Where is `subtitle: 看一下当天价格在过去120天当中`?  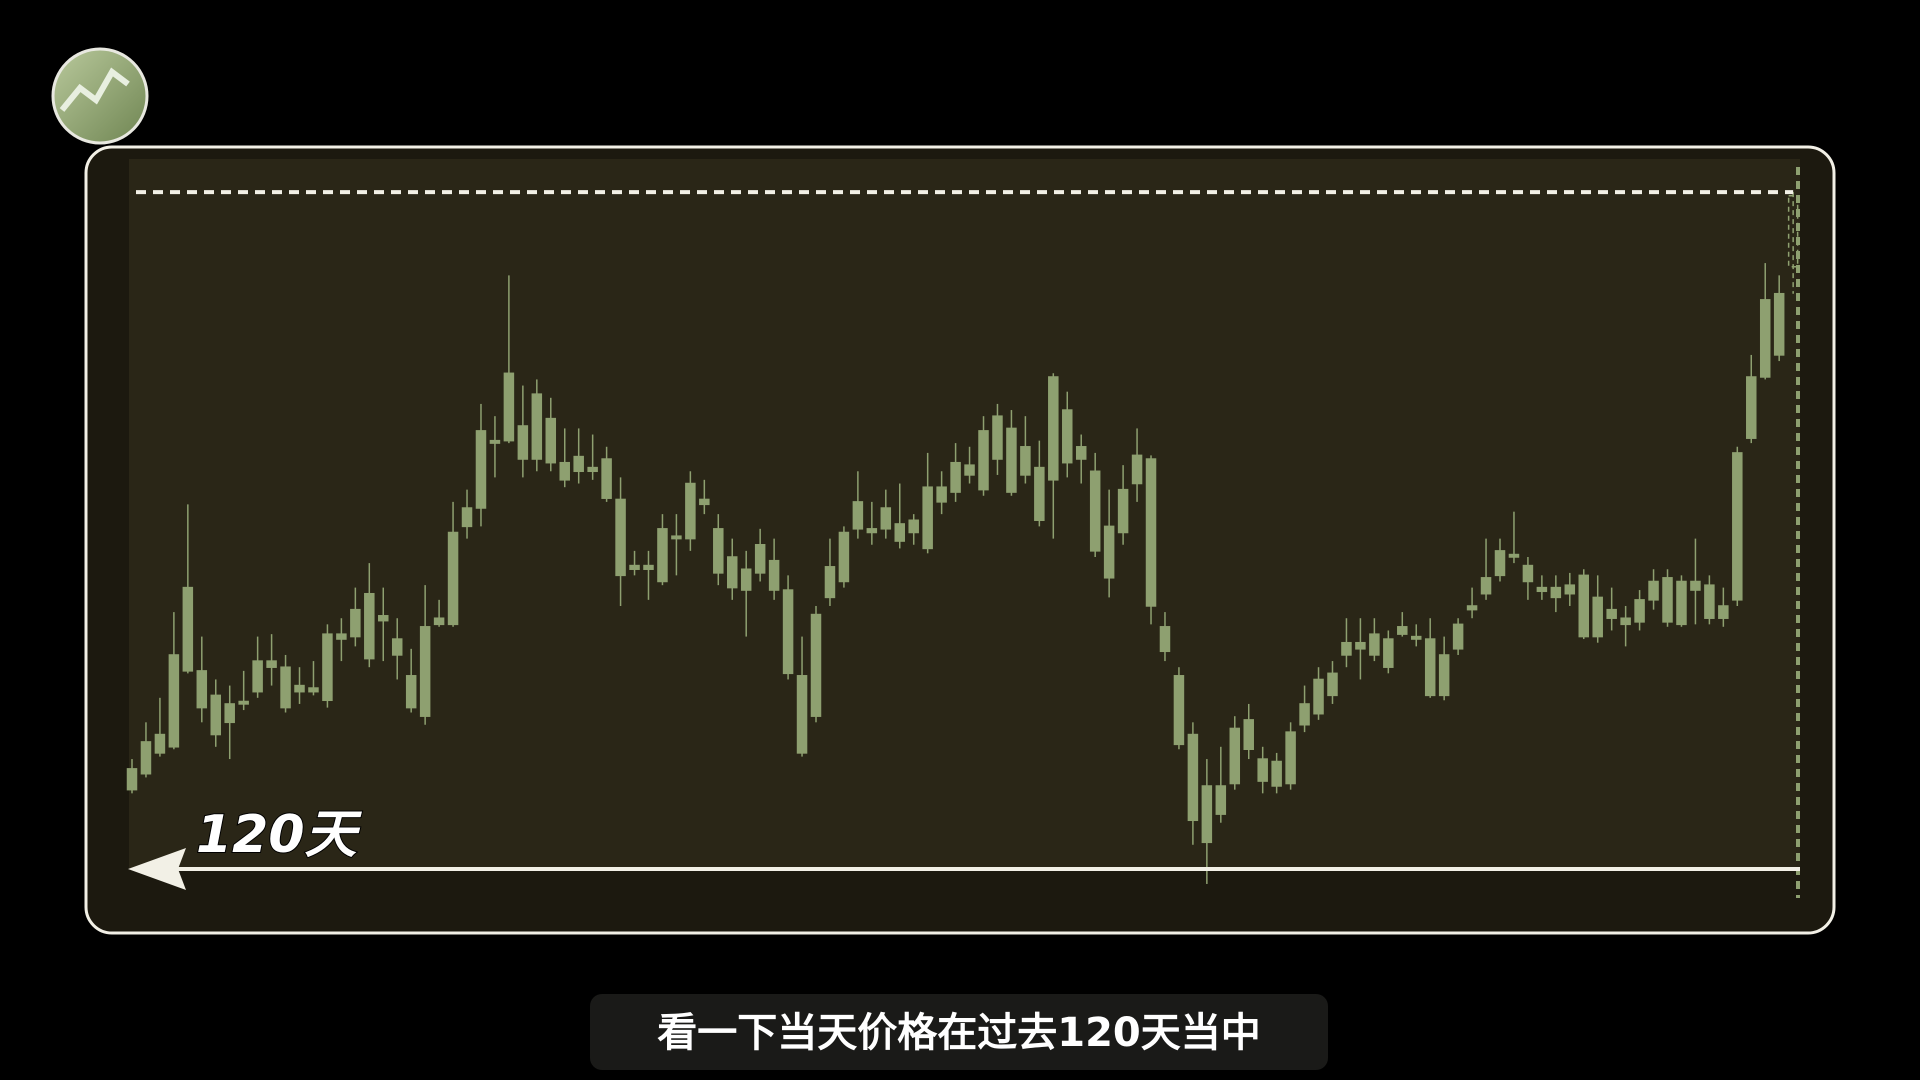 subtitle: 看一下当天价格在过去120天当中 is located at coordinates (959, 1033).